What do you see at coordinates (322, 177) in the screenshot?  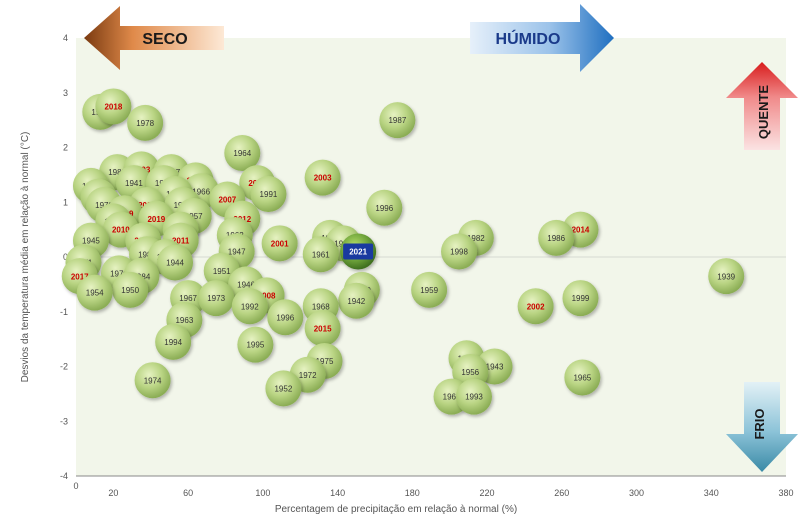 I see `data-point: 2003` at bounding box center [322, 177].